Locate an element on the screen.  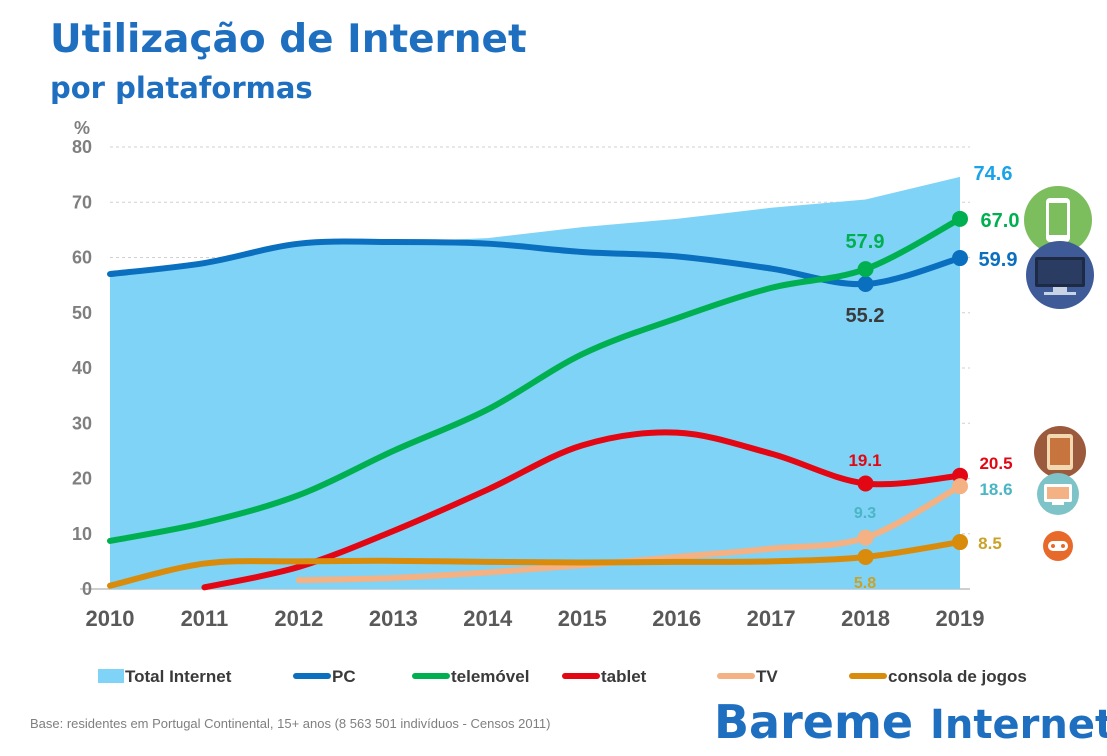
x-tick-label: 2018 is located at coordinates (865, 618).